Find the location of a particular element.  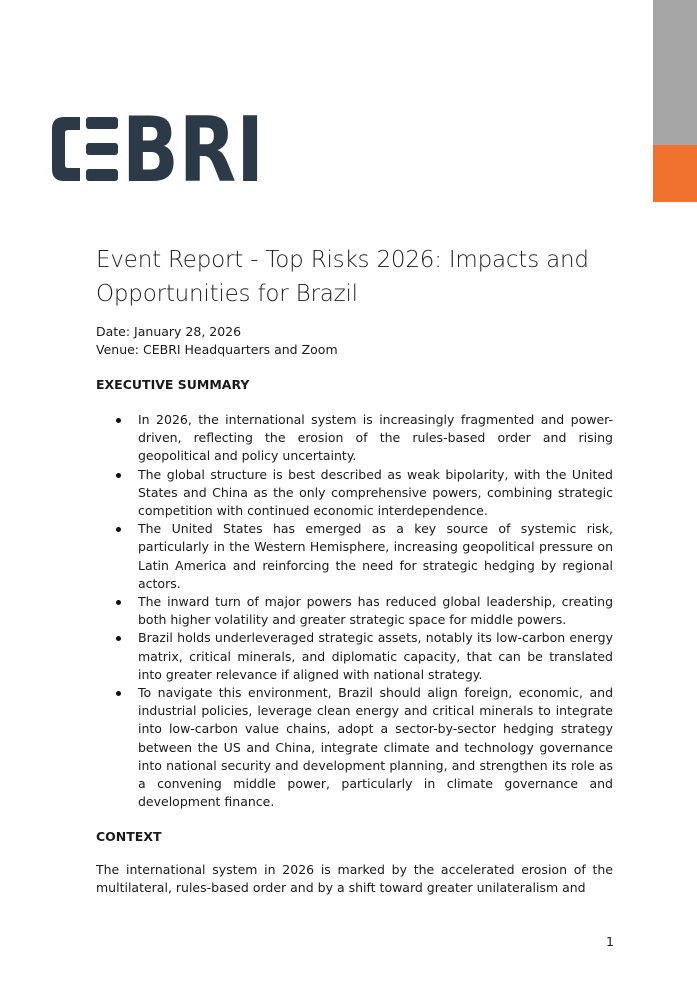

event-venue: Venue: CEBRI Headquarters and Zoom is located at coordinates (217, 349).